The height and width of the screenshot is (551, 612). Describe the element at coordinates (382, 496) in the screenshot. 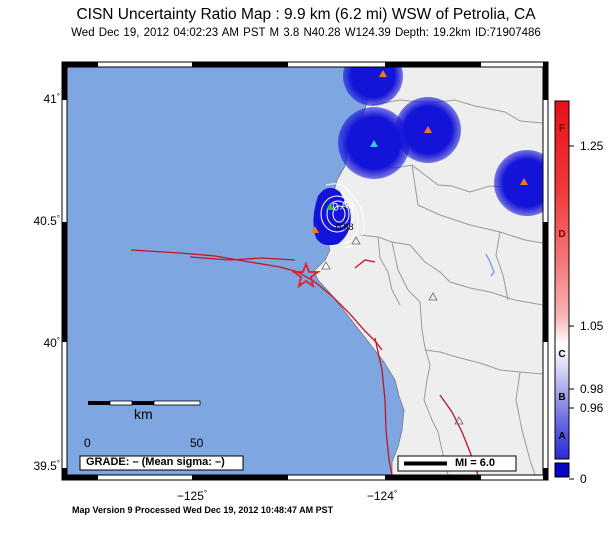

I see `lon-label-124: −124°` at that location.